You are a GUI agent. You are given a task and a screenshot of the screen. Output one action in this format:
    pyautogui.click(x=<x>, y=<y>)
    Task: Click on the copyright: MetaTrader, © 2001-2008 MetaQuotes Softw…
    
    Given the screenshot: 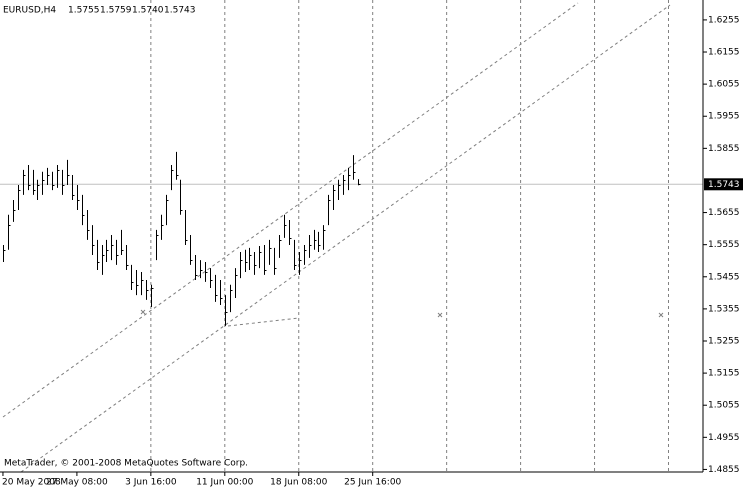 What is the action you would take?
    pyautogui.click(x=126, y=464)
    